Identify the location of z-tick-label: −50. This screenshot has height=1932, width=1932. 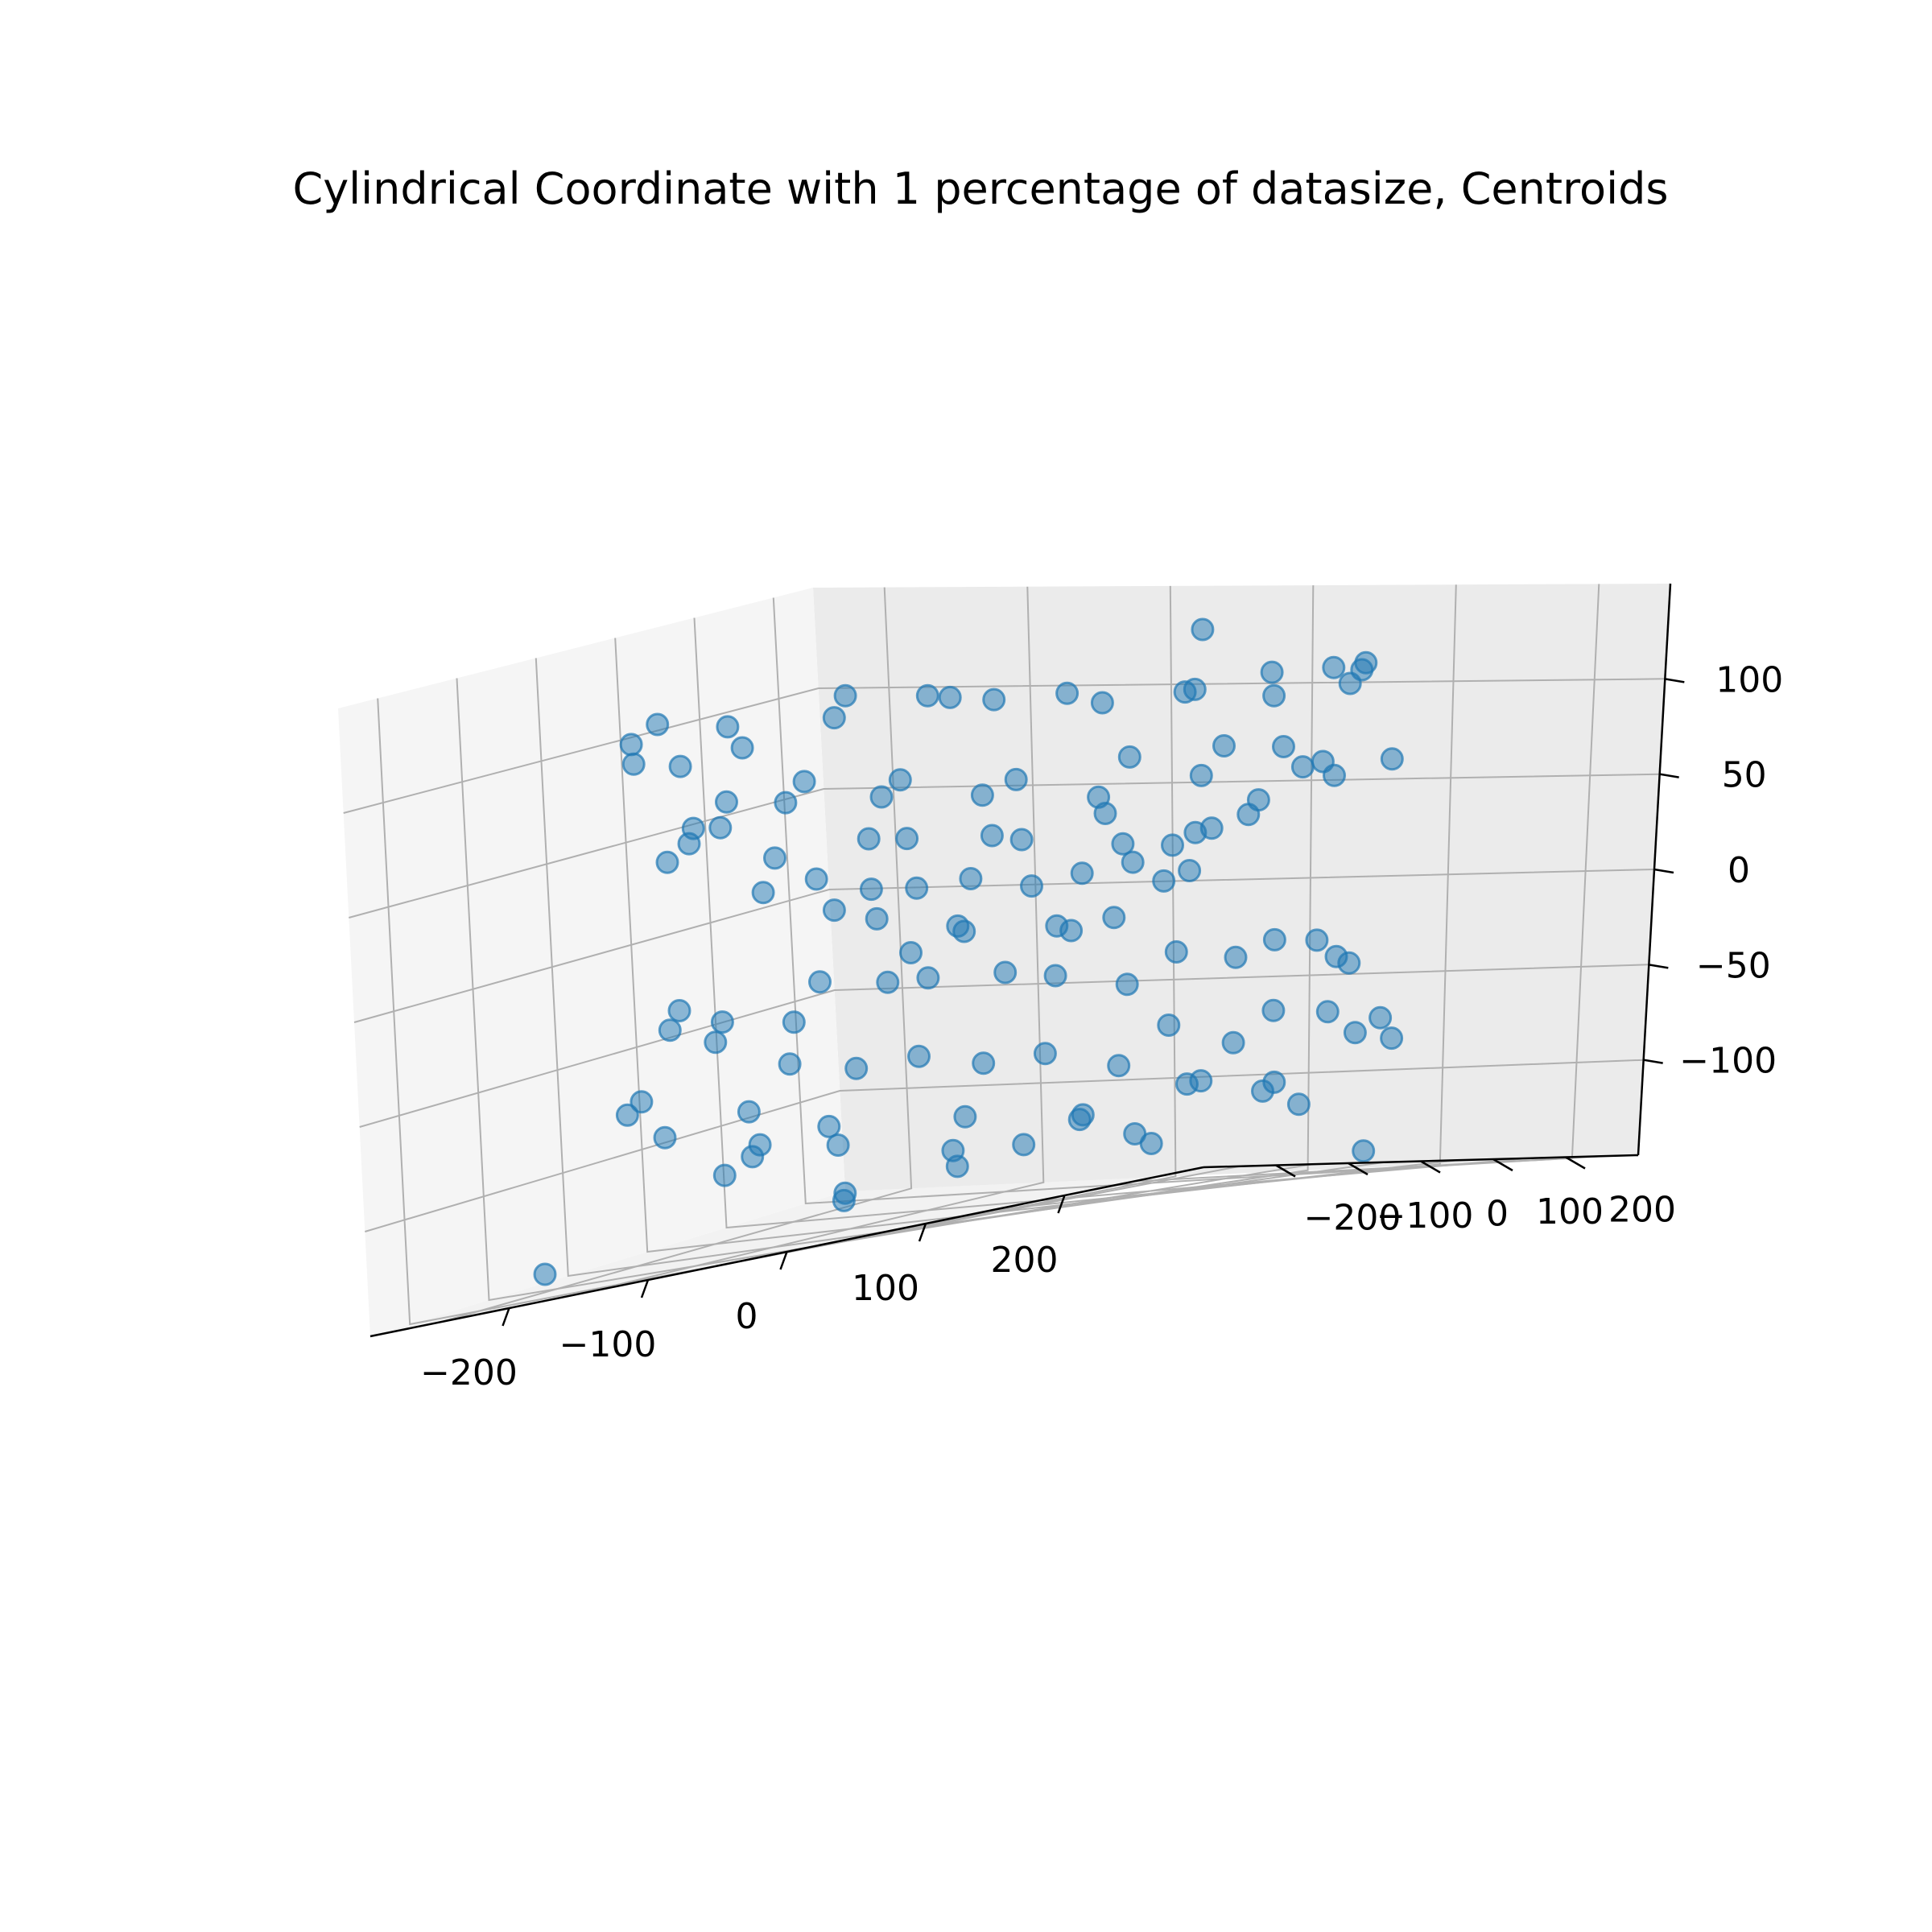
(1733, 966).